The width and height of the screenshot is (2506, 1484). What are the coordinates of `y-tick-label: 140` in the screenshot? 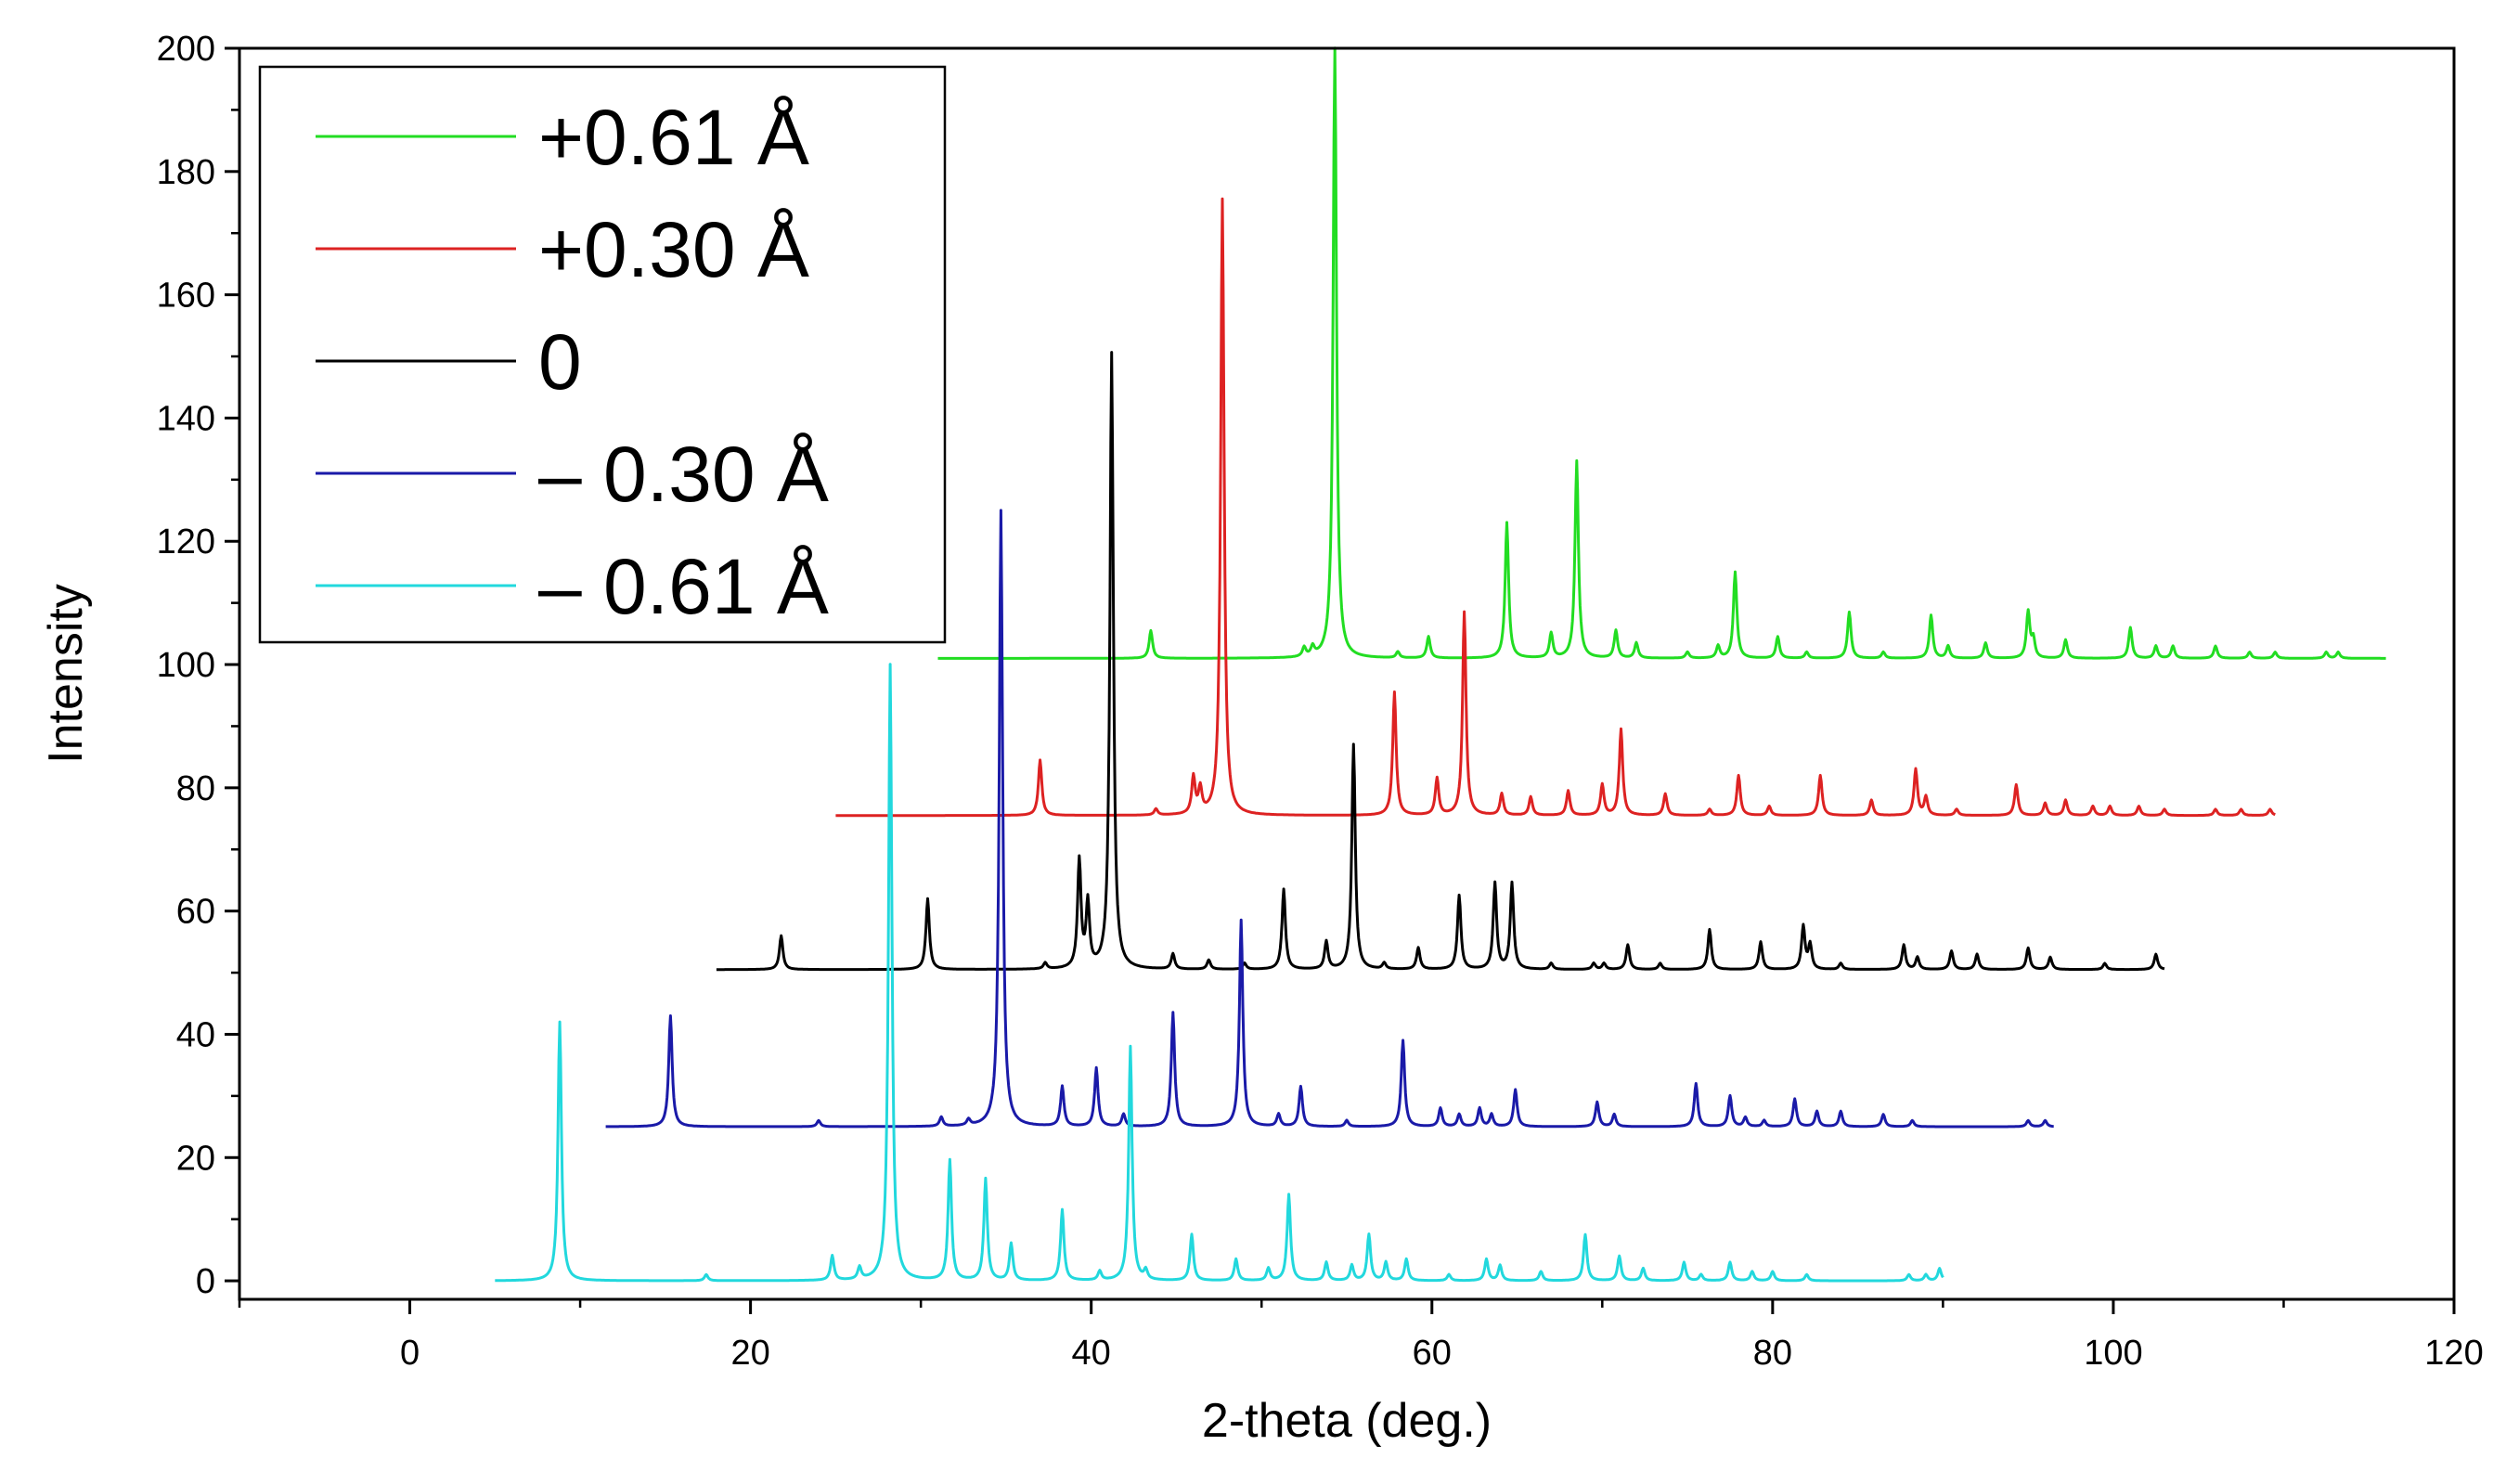 It's located at (186, 419).